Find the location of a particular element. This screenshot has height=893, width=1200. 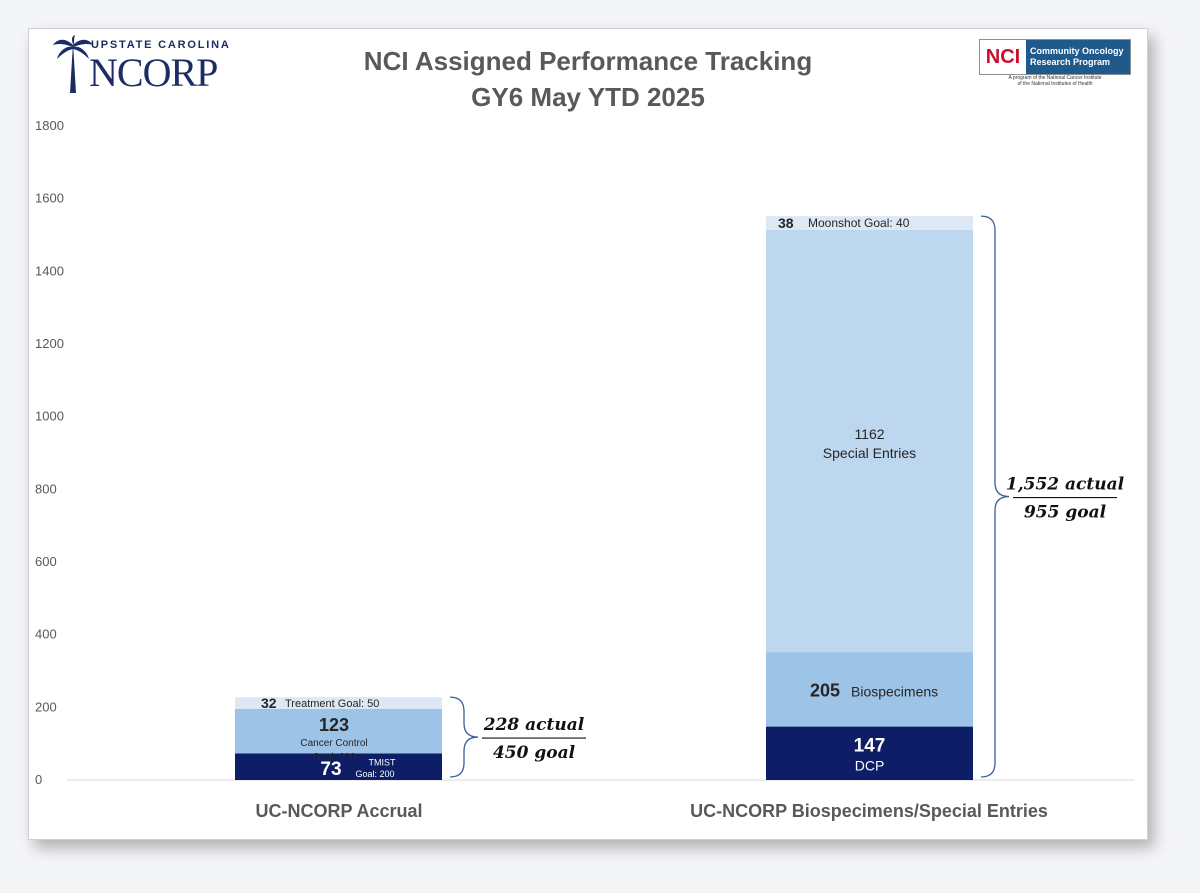

palmetto-tree-icon is located at coordinates (73, 64).